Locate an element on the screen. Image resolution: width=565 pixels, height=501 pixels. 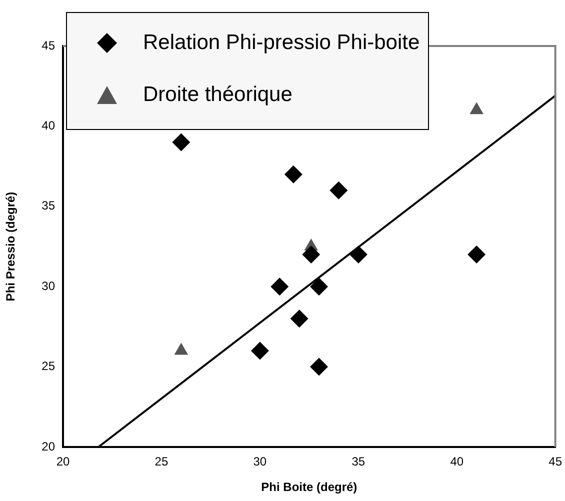
x-tick-label: 35 is located at coordinates (359, 461).